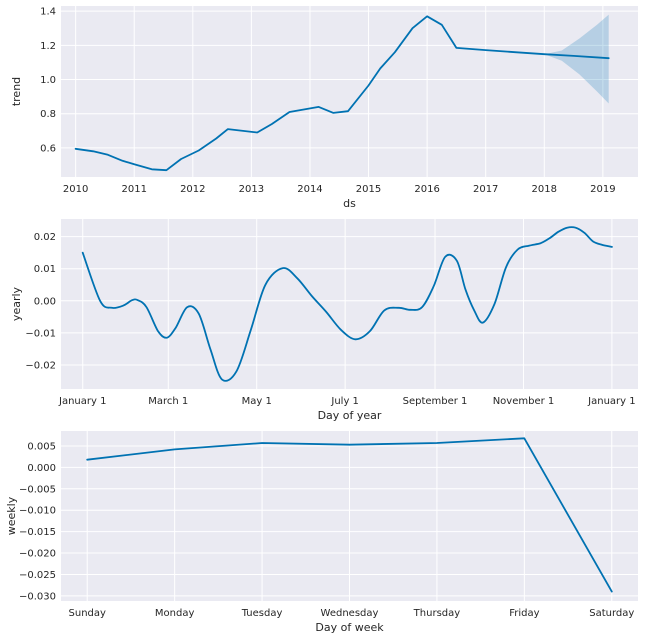 This screenshot has height=640, width=645. What do you see at coordinates (45, 237) in the screenshot?
I see `y-tick-label: 0.02` at bounding box center [45, 237].